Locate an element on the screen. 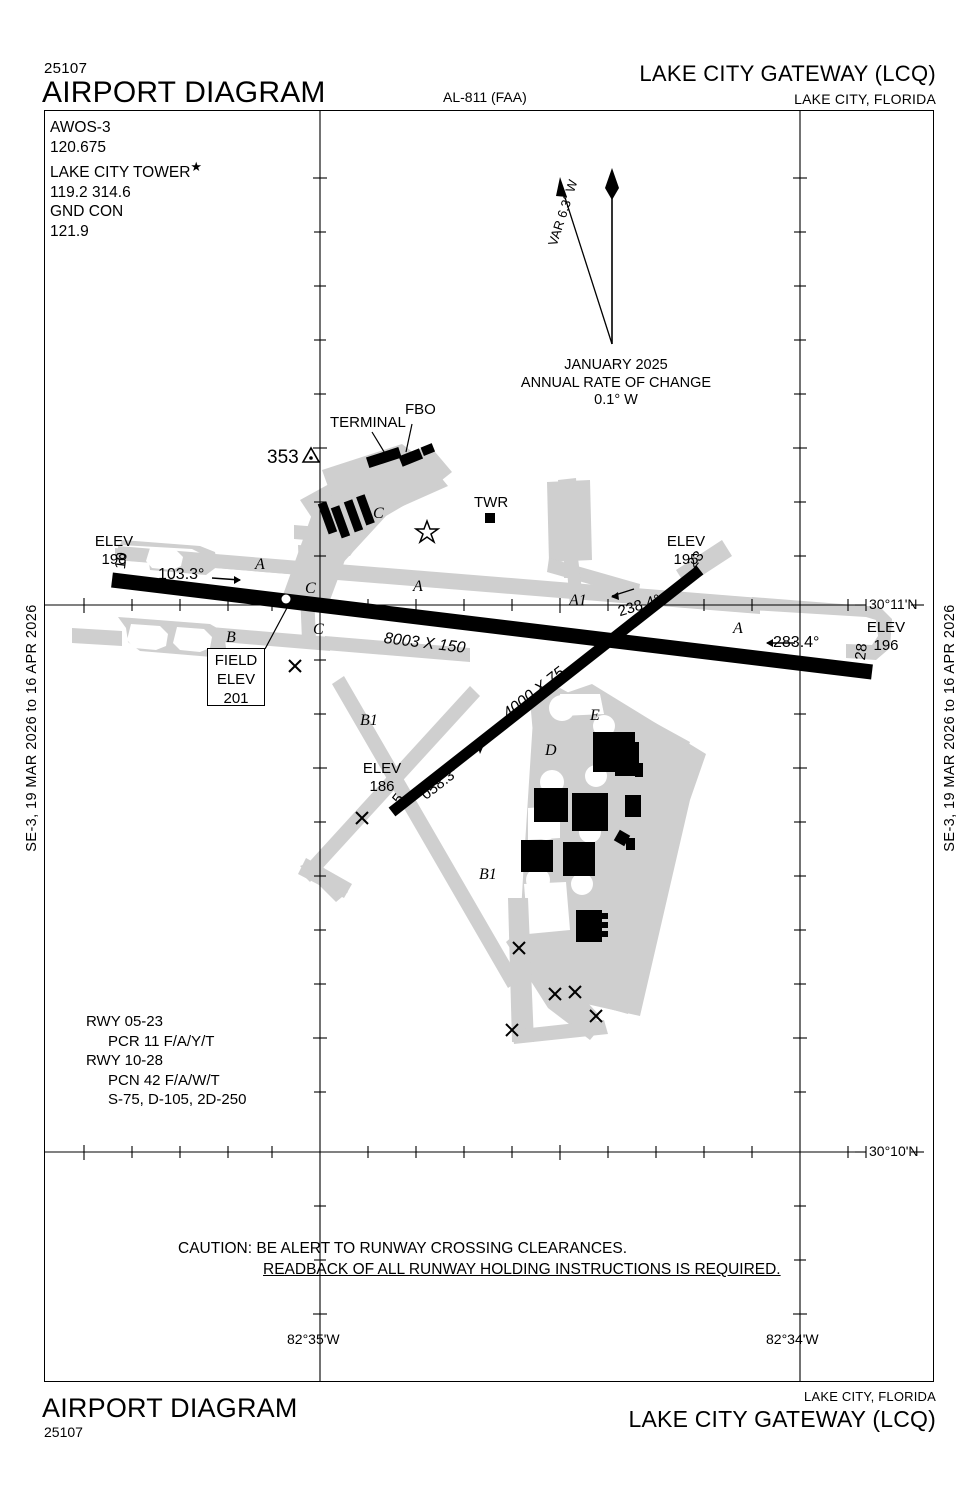 The height and width of the screenshot is (1500, 978). header-chart-number: 25107 is located at coordinates (66, 68).